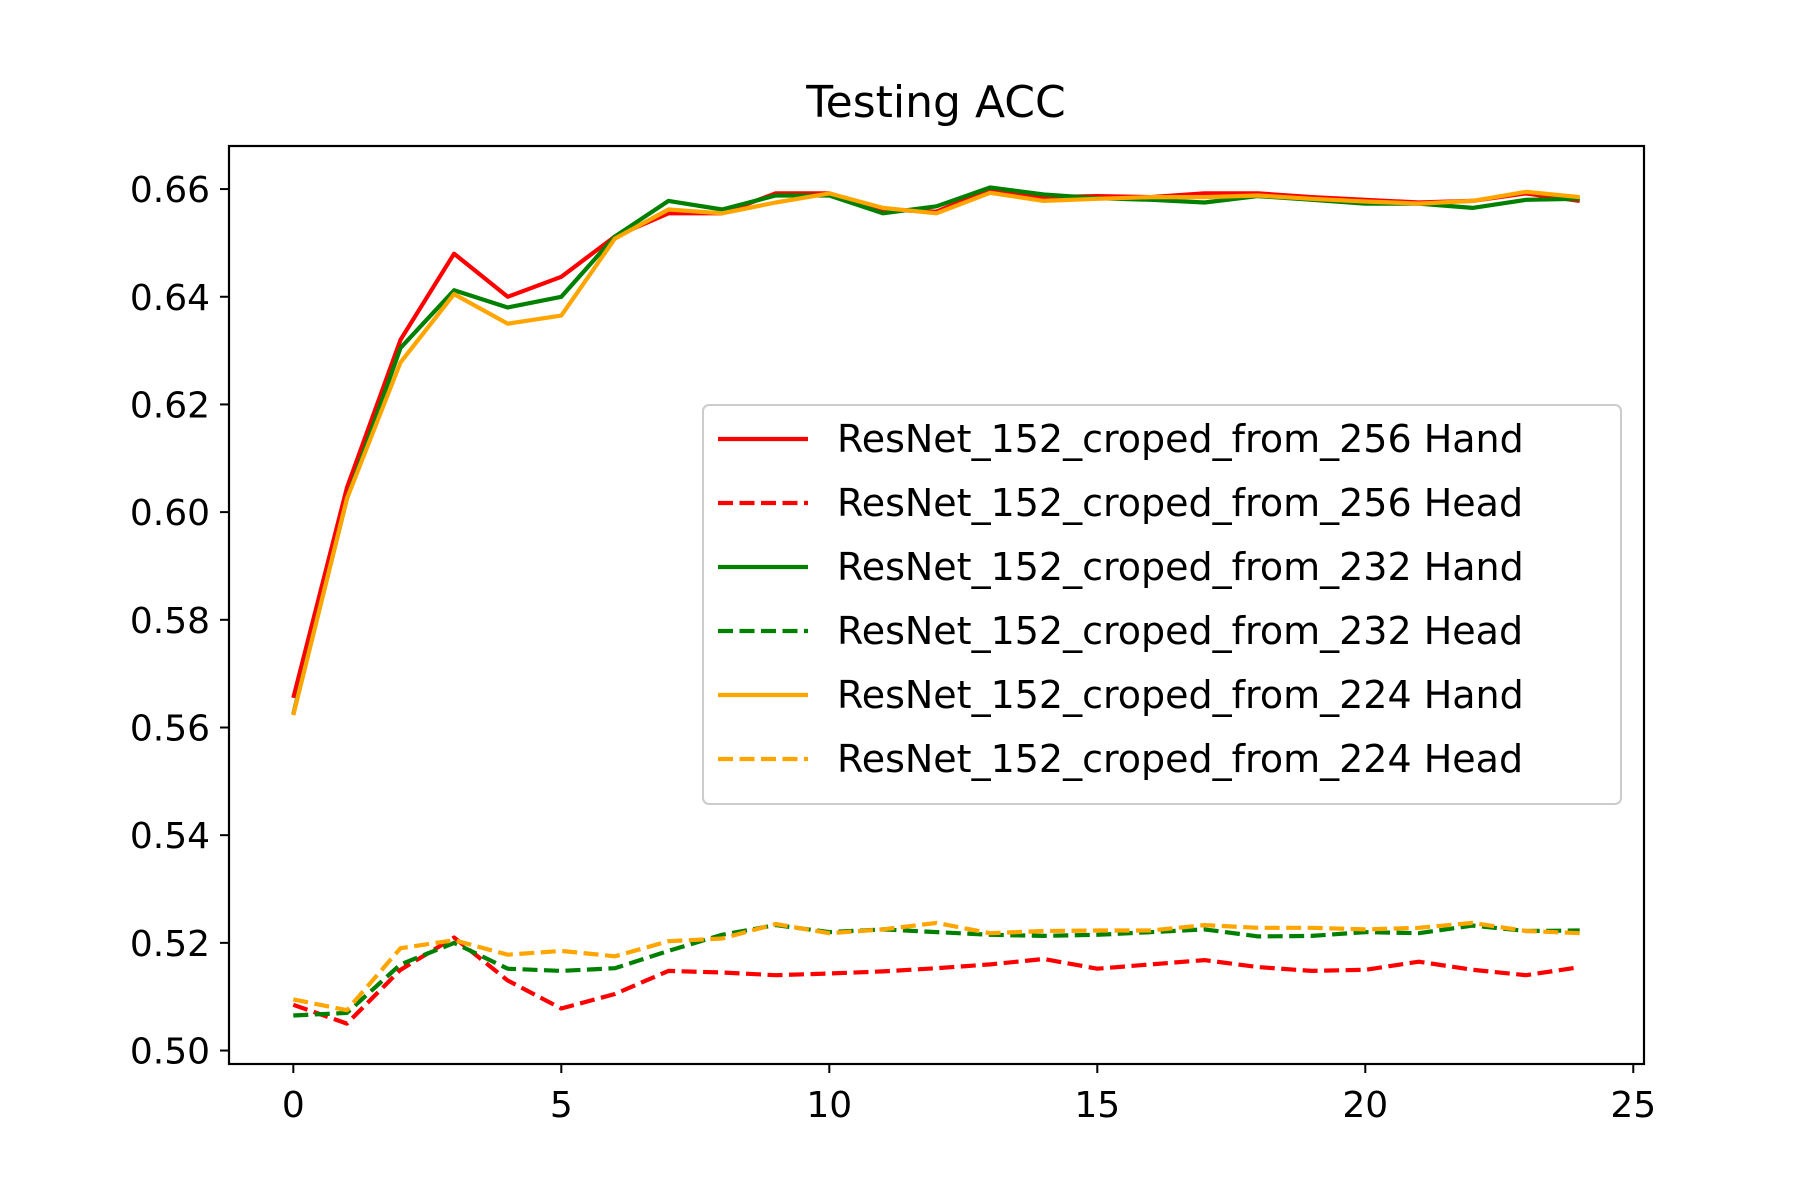 This screenshot has width=1800, height=1200. What do you see at coordinates (969, 1095) in the screenshot?
I see `x-axis: 0 5 10 15 20 25` at bounding box center [969, 1095].